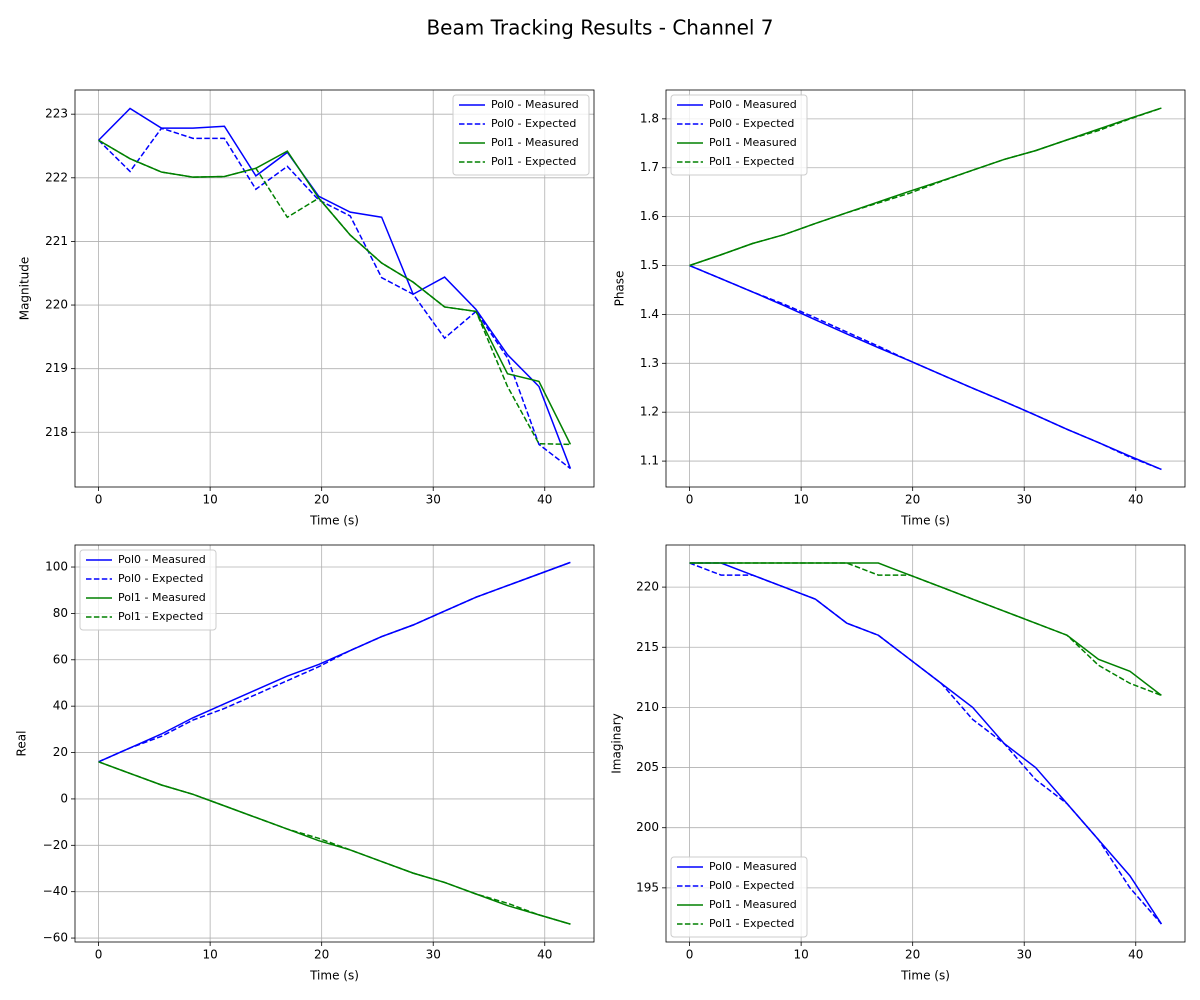 The image size is (1200, 1000). Describe the element at coordinates (56, 432) in the screenshot. I see `y-tick-label: 218` at that location.